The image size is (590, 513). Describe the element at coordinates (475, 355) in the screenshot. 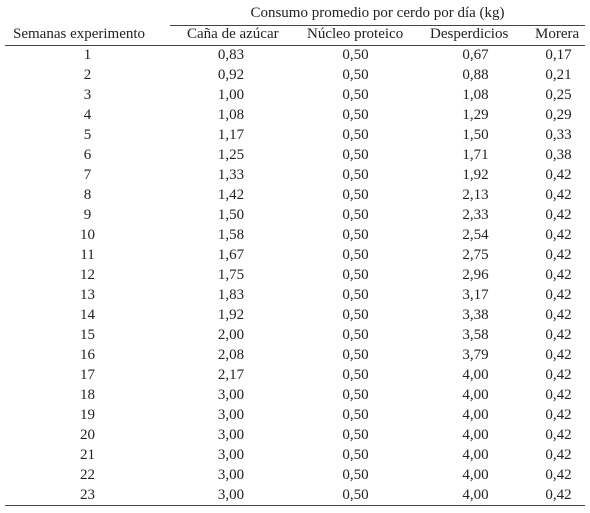

I see `cell-desperdicios: 3,79` at that location.